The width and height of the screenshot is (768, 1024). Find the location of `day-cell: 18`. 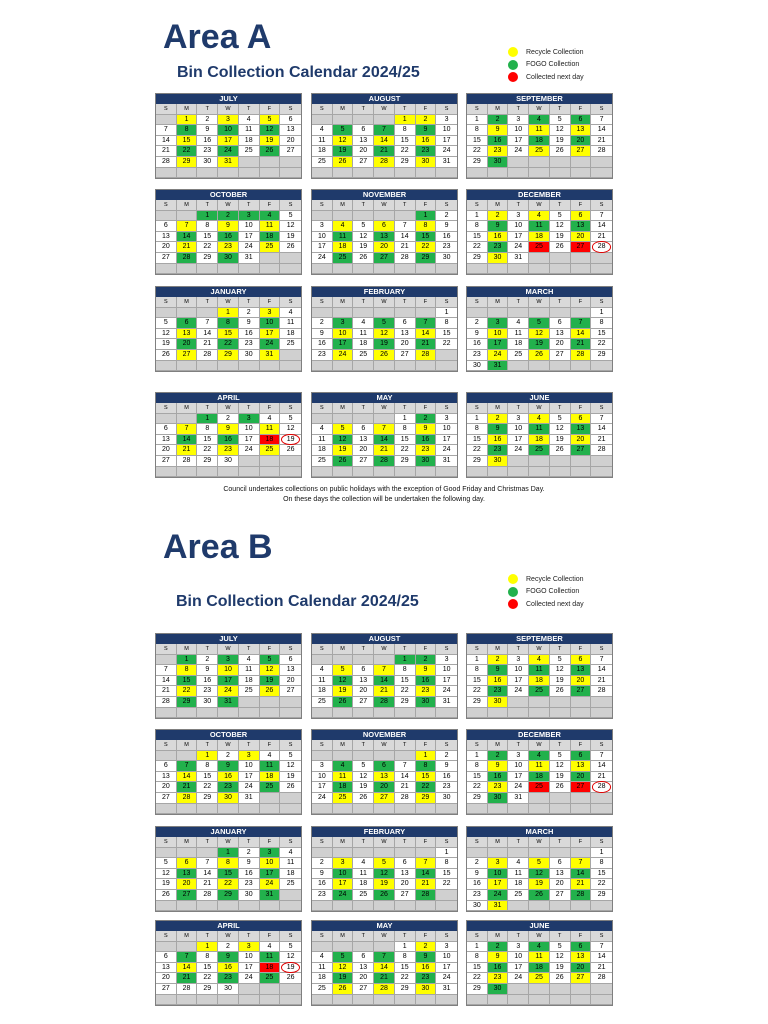

day-cell: 18 is located at coordinates (539, 968).